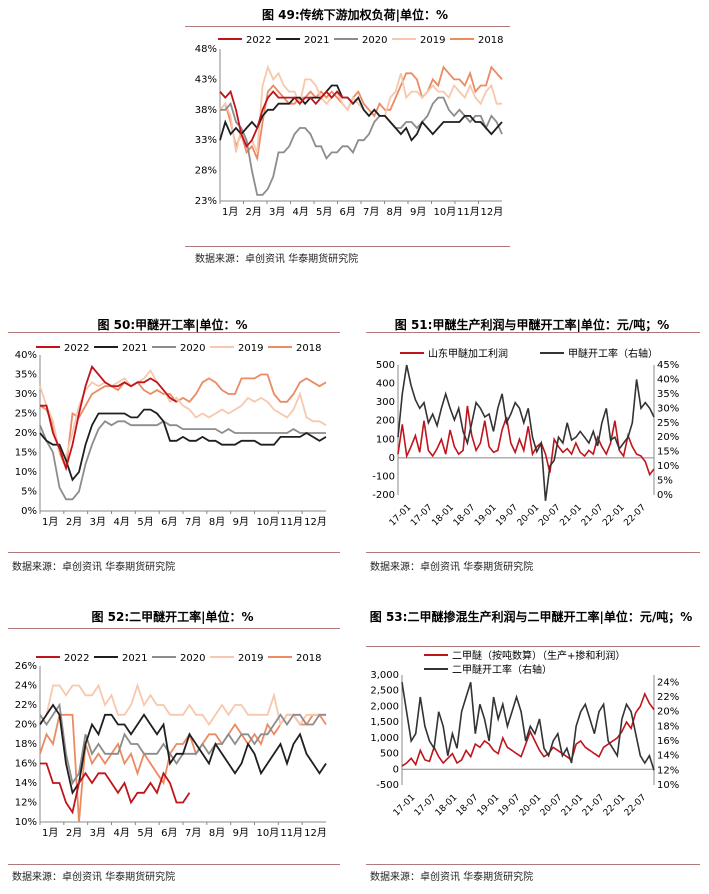 The image size is (709, 894). What do you see at coordinates (668, 394) in the screenshot?
I see `c51-y2tick-7: 35%` at bounding box center [668, 394].